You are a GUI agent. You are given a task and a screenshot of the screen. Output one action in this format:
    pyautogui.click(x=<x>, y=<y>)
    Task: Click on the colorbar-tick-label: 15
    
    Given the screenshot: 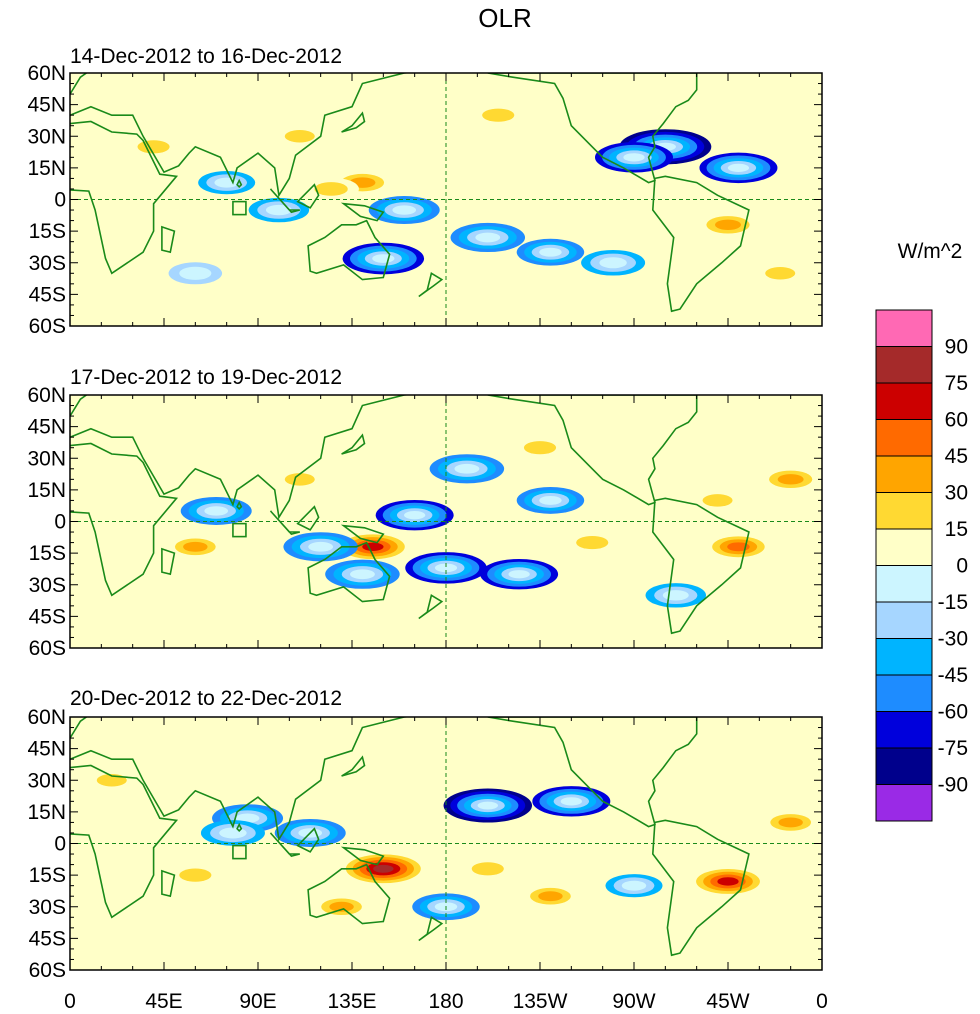 What is the action you would take?
    pyautogui.click(x=956, y=529)
    